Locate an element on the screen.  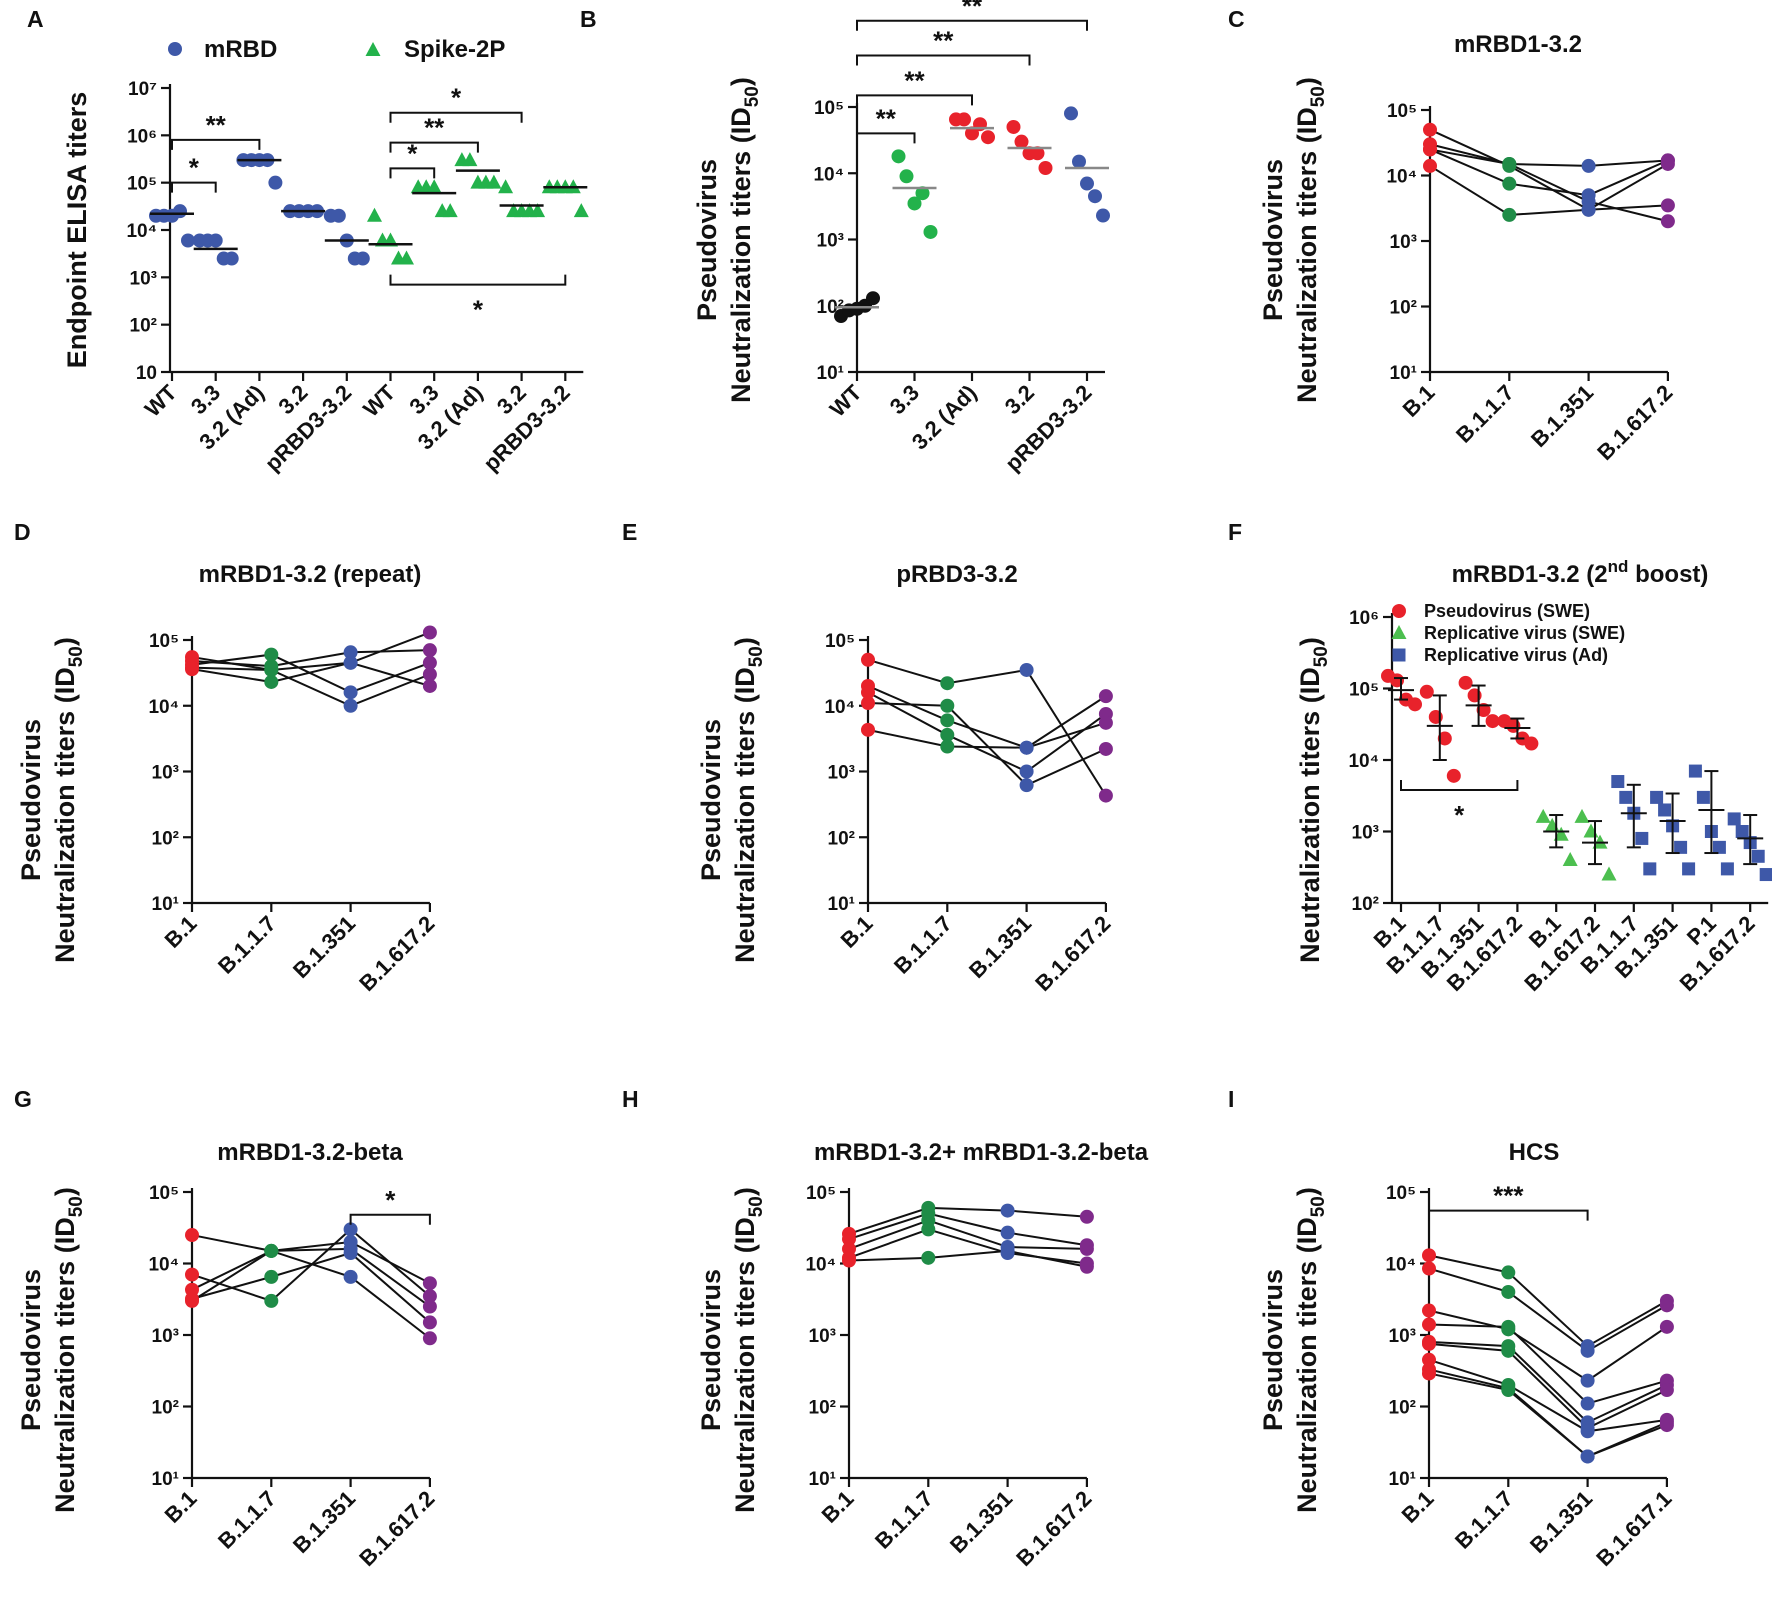
chart-title: HCS is located at coordinates (1534, 1152).